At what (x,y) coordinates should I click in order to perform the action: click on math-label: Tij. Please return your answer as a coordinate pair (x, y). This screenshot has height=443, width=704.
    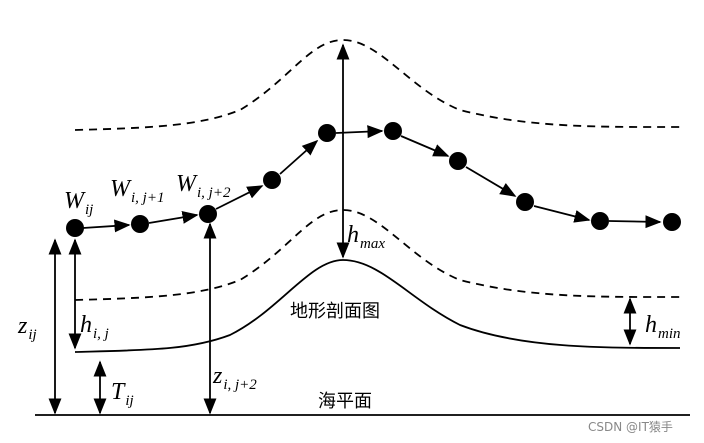
    Looking at the image, I should click on (122, 394).